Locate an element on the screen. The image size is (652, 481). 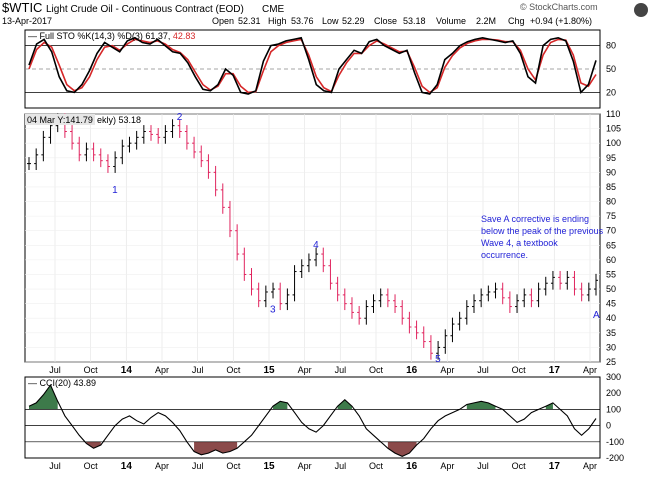
price-tick-label: 25 is located at coordinates (611, 362).